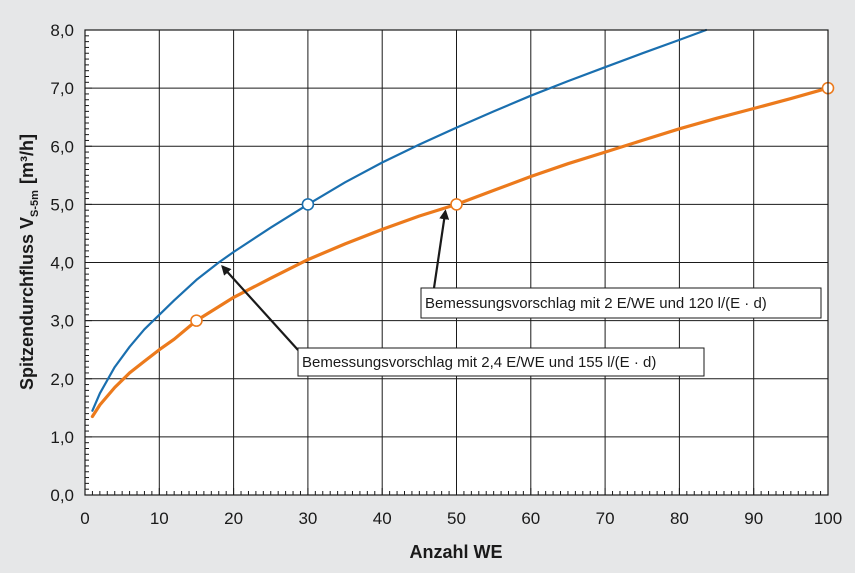 This screenshot has height=573, width=855. Describe the element at coordinates (62, 88) in the screenshot. I see `y-tick-label: 7,0` at that location.